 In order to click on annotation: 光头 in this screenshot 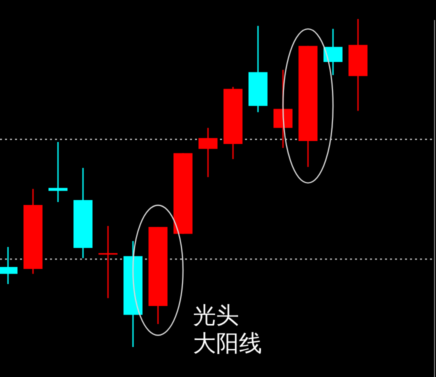, I will do `click(216, 316)`.